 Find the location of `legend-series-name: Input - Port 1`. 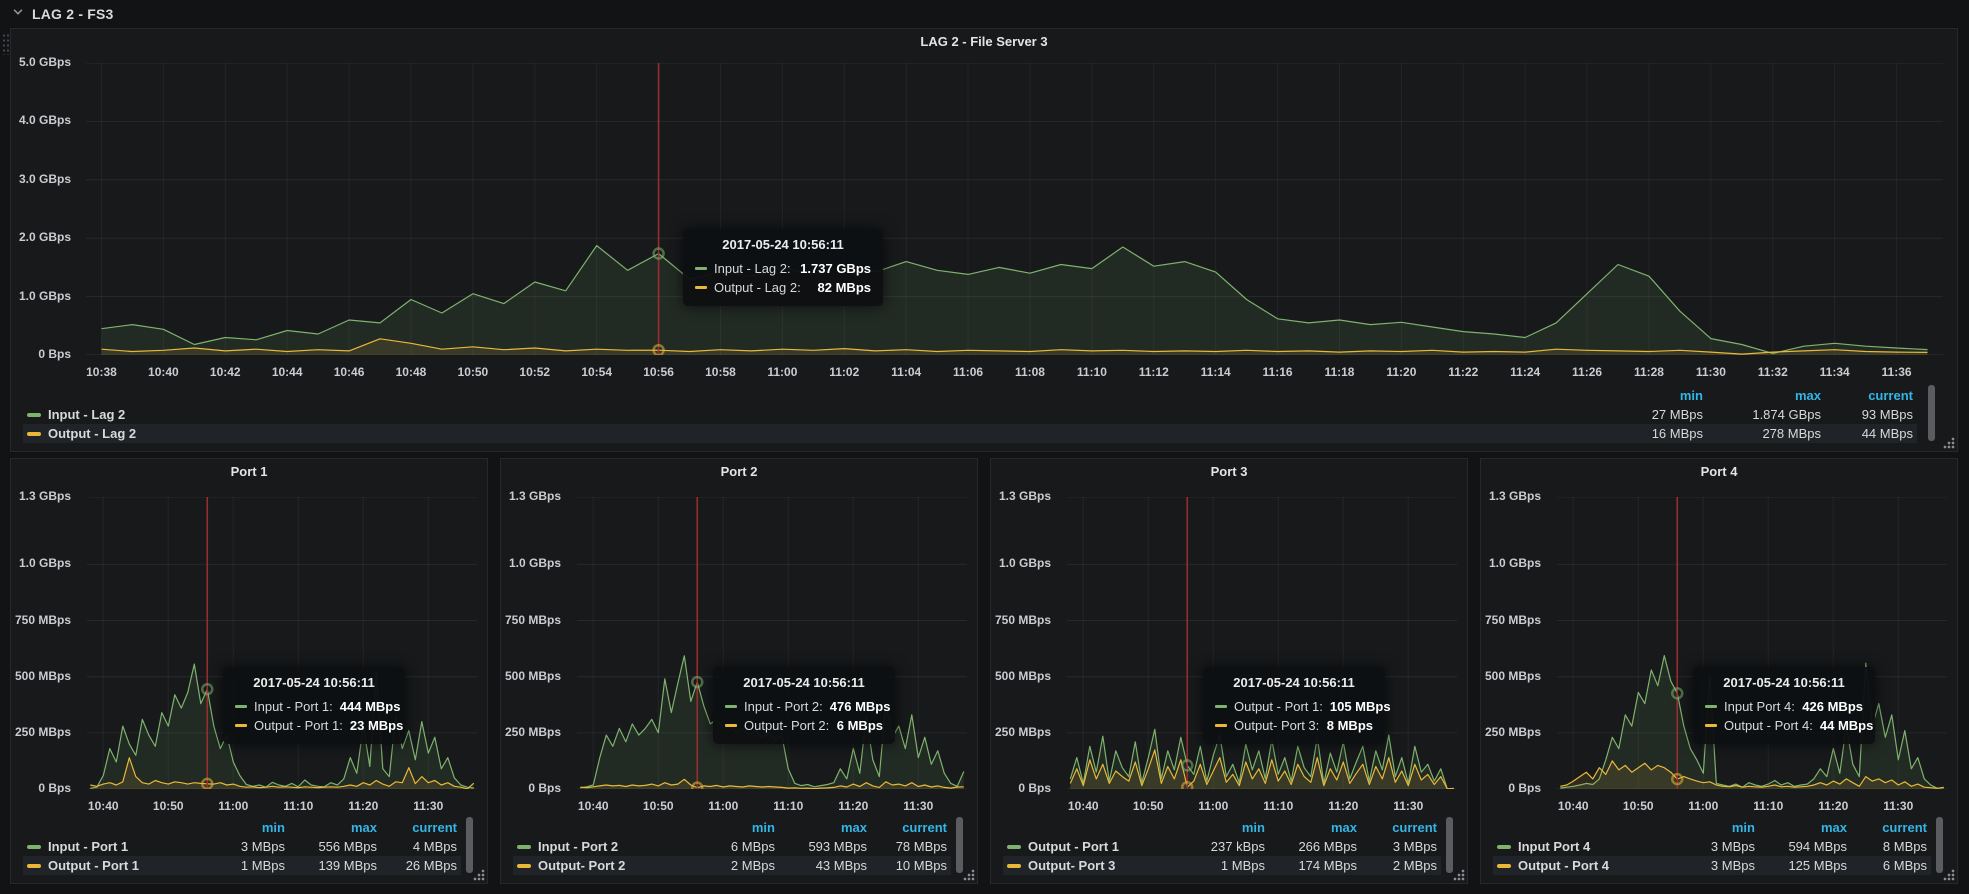

legend-series-name: Input - Port 1 is located at coordinates (88, 846).